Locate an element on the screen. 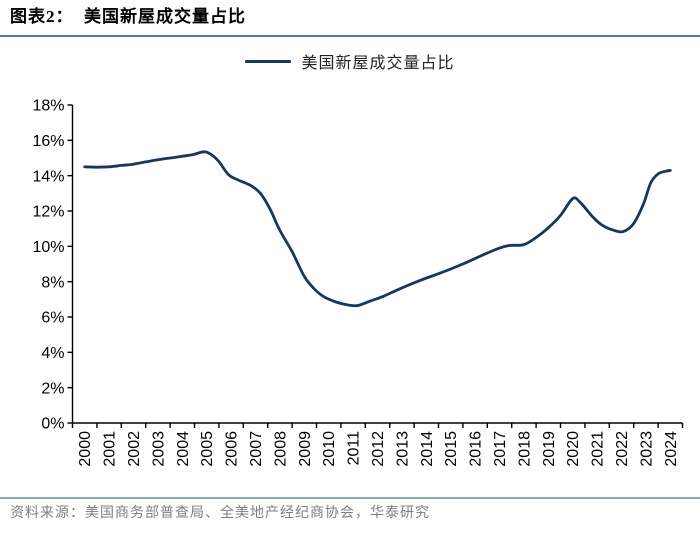  x-tick-label: 2017 is located at coordinates (500, 449).